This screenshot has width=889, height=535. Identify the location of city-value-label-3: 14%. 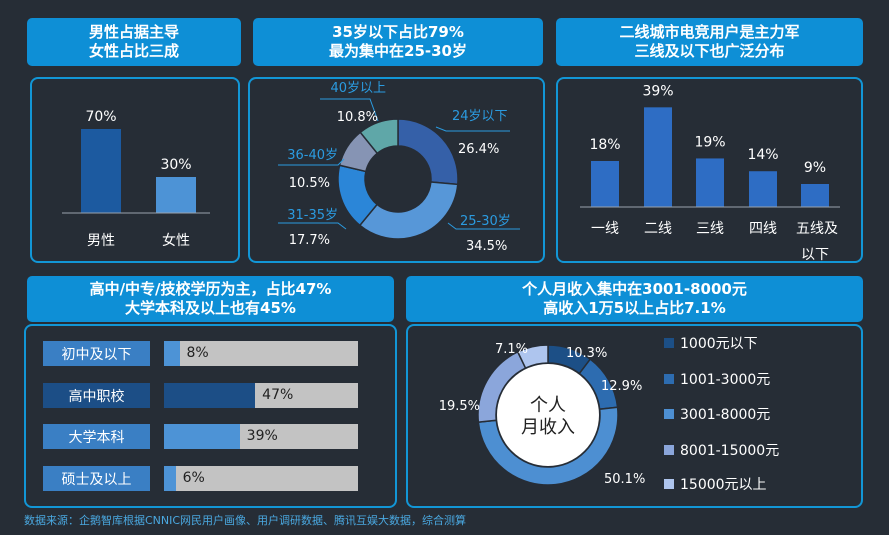
(762, 155).